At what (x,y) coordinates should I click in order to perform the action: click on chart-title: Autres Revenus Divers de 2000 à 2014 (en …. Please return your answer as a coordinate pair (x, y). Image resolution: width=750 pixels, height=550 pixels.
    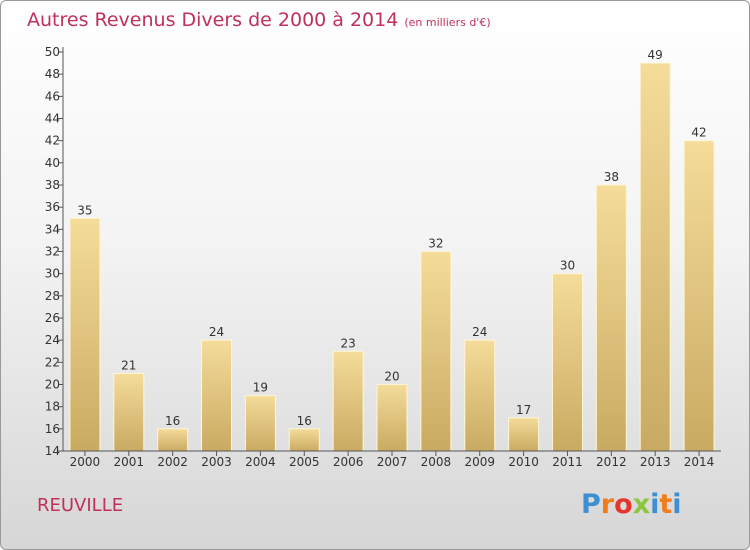
    Looking at the image, I should click on (259, 20).